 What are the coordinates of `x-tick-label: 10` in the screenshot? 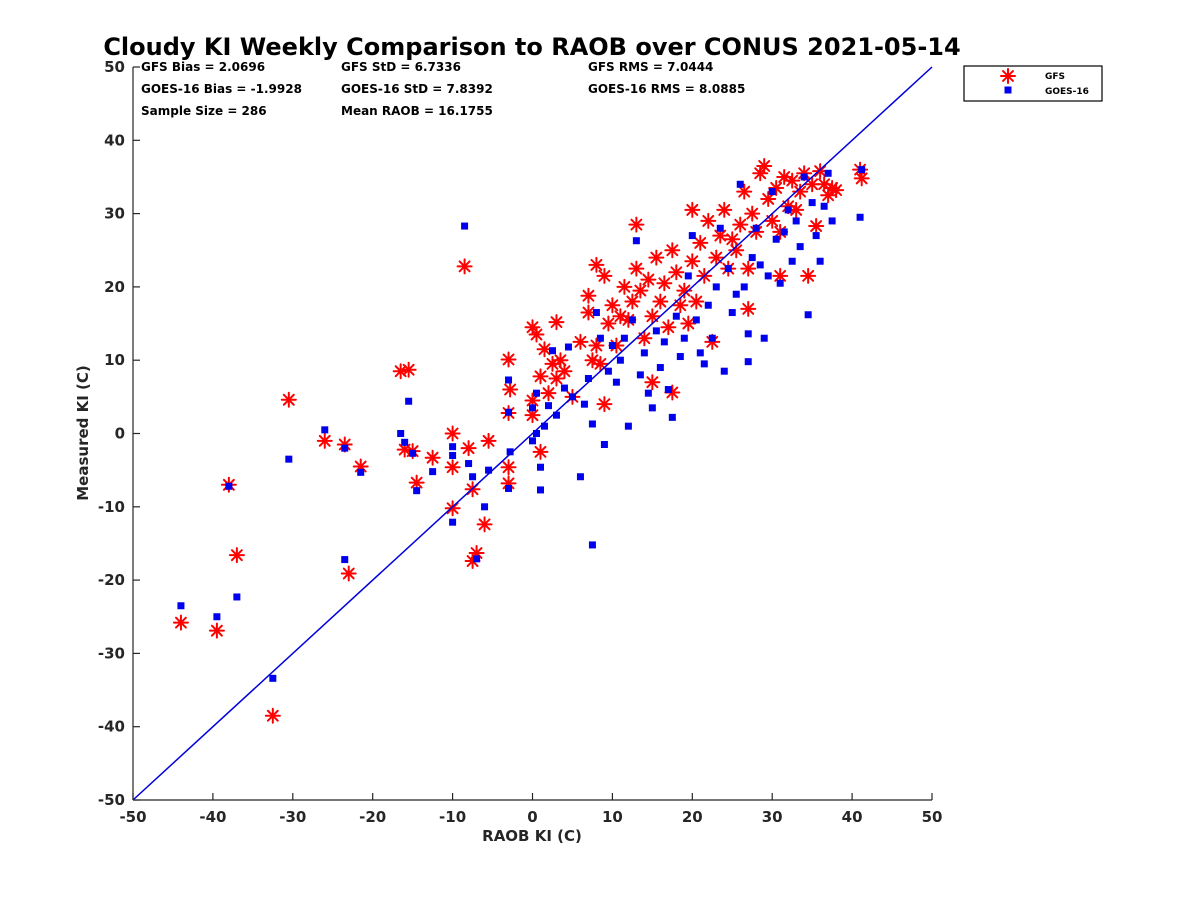 It's located at (612, 817).